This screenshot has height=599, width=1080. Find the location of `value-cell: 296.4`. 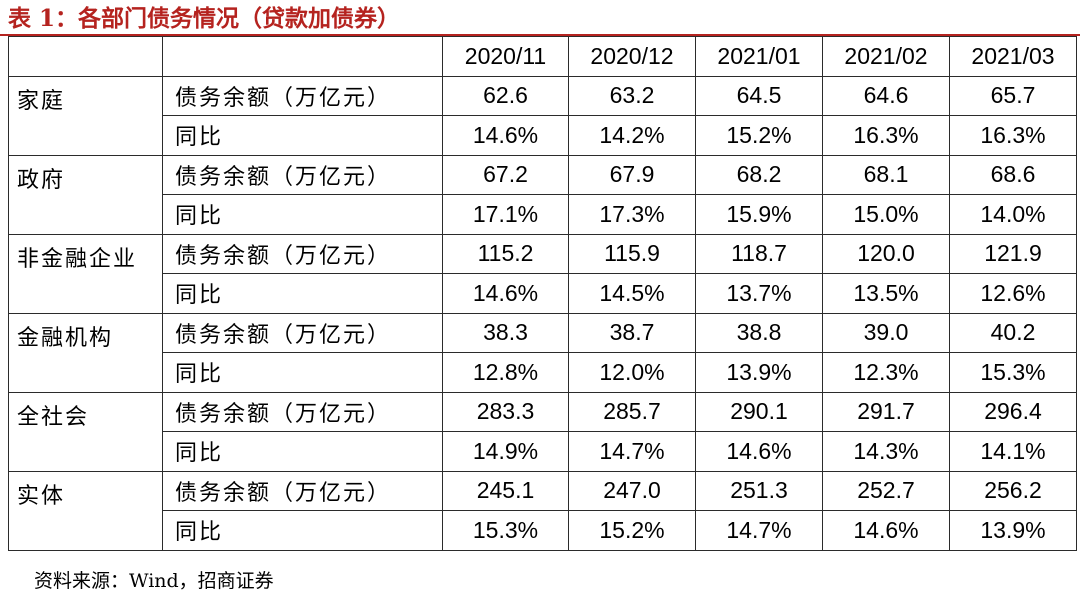

value-cell: 296.4 is located at coordinates (1013, 411).